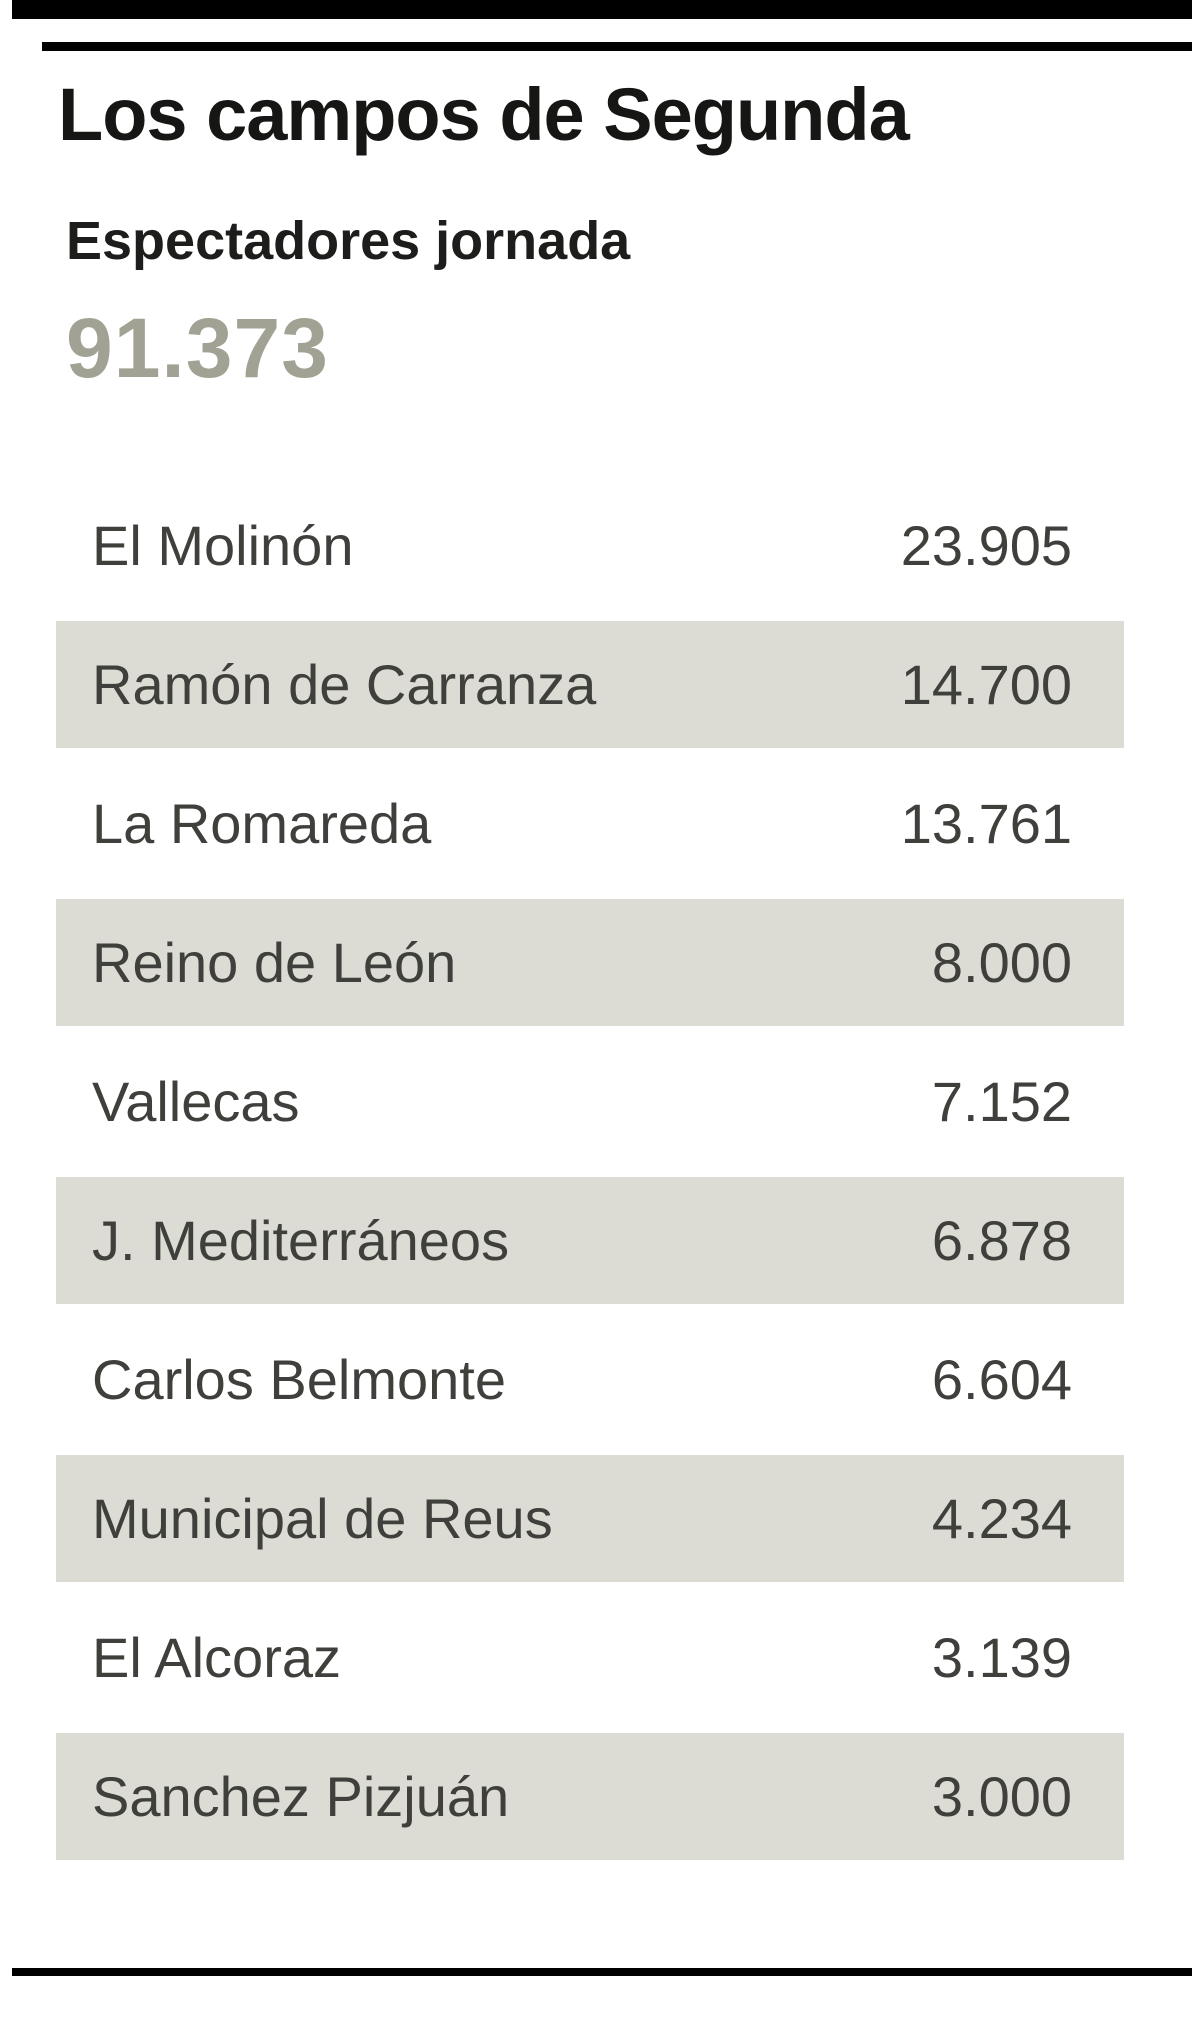  Describe the element at coordinates (197, 348) in the screenshot. I see `total-spectators: 91.373` at that location.